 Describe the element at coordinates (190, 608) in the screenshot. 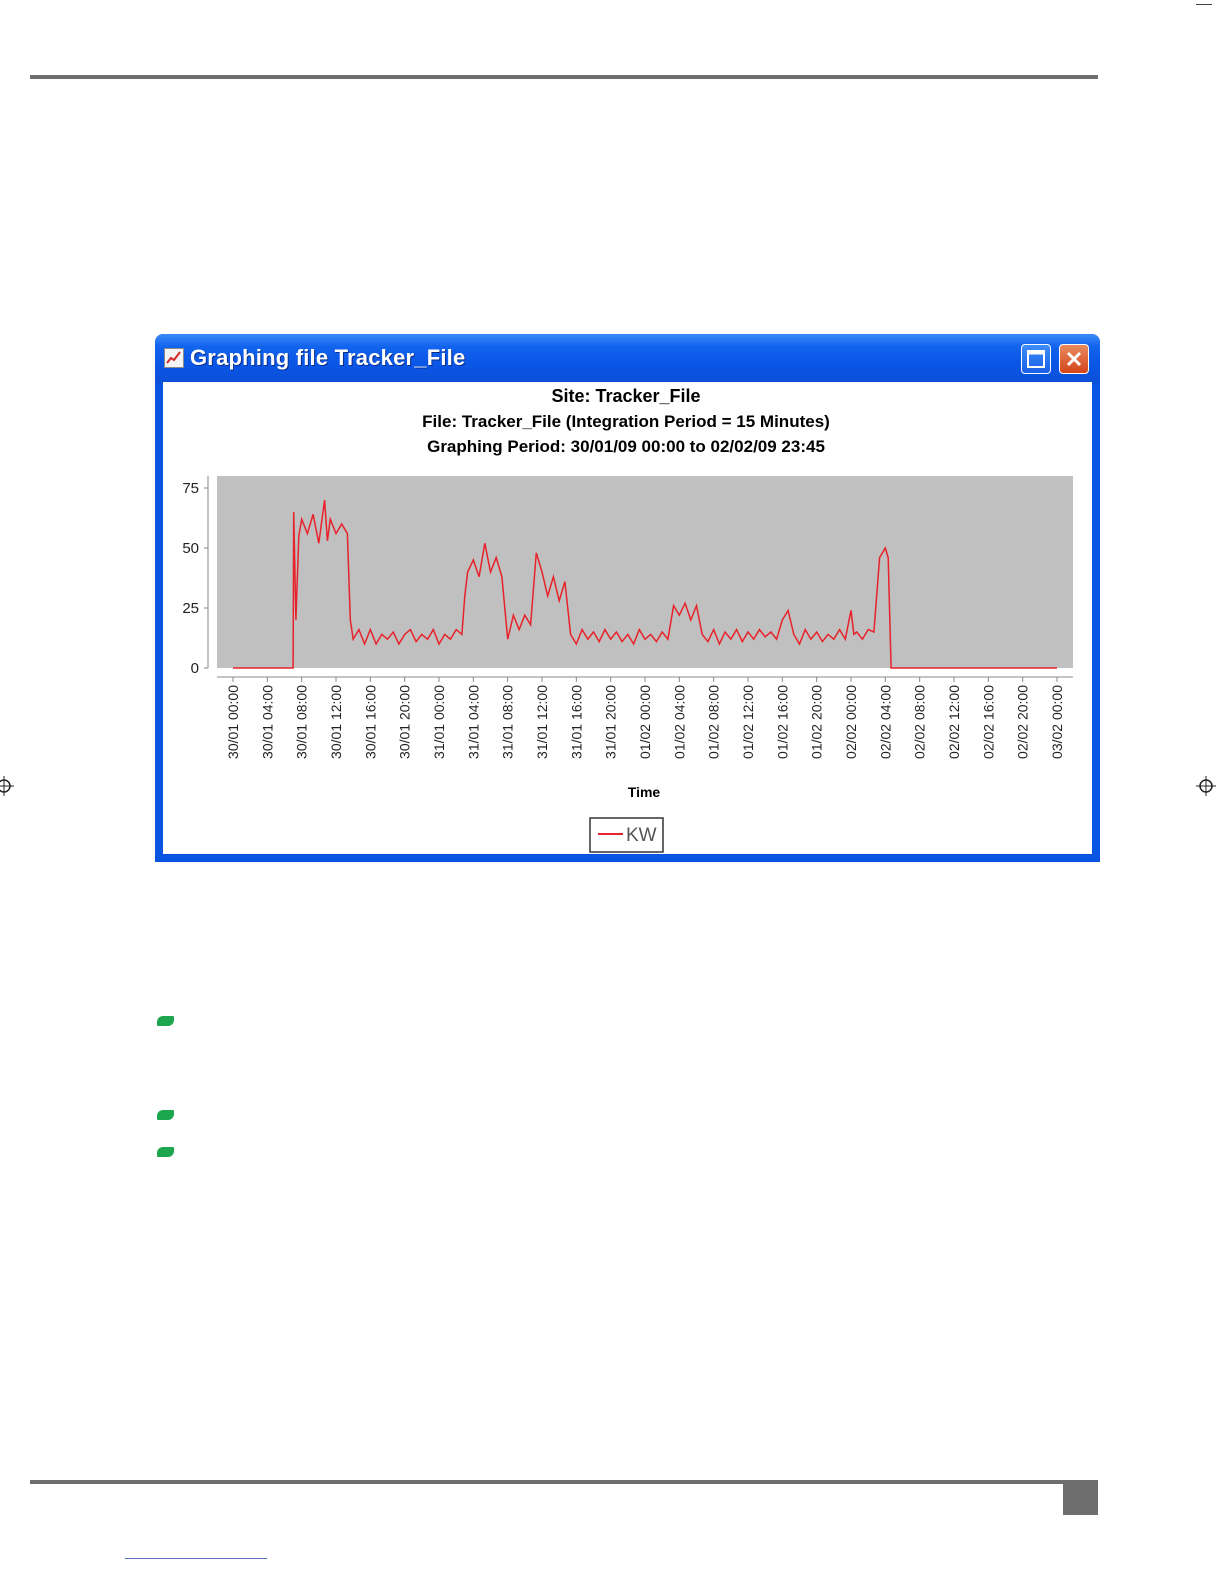

I see `y-tick-label: 25` at that location.